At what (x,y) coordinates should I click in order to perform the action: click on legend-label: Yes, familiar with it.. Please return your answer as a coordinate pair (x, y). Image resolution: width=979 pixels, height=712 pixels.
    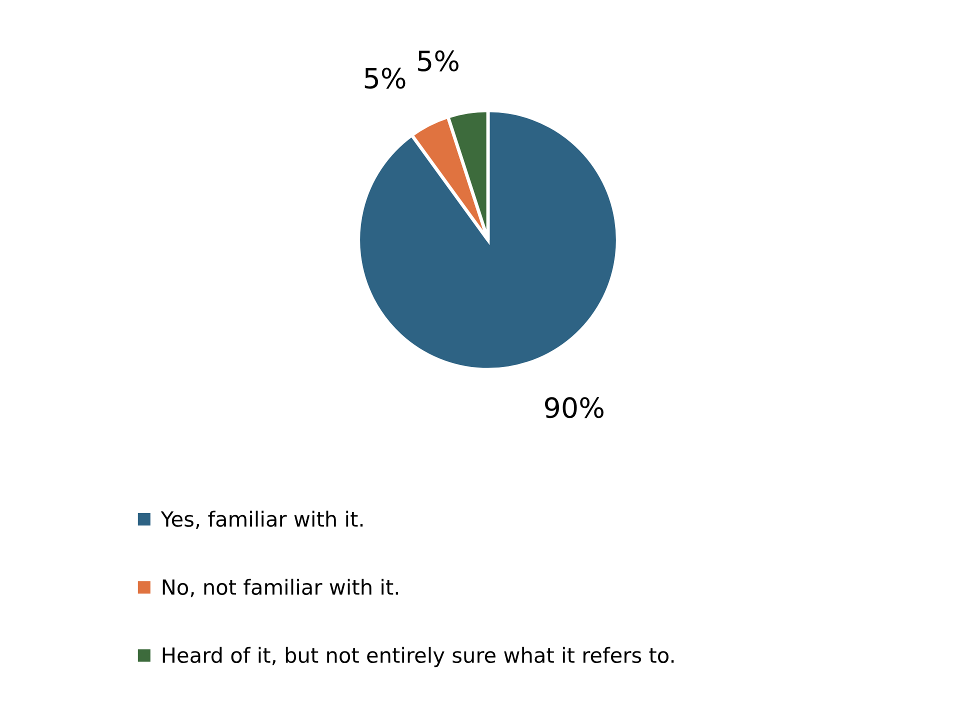
    Looking at the image, I should click on (261, 519).